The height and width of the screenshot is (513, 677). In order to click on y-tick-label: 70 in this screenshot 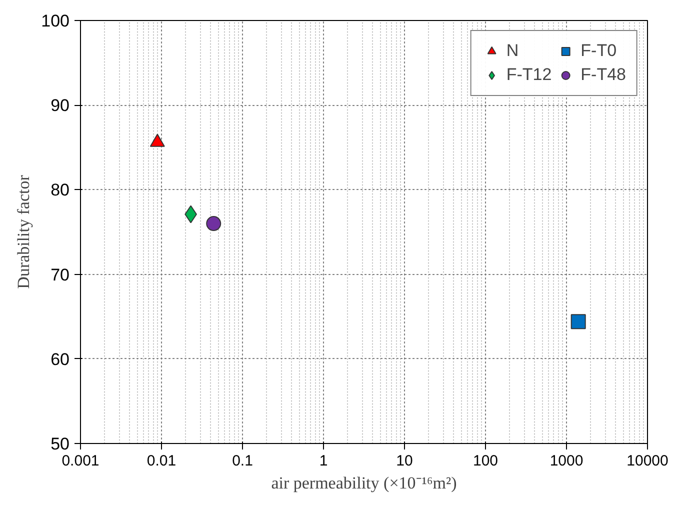, I will do `click(60, 274)`.